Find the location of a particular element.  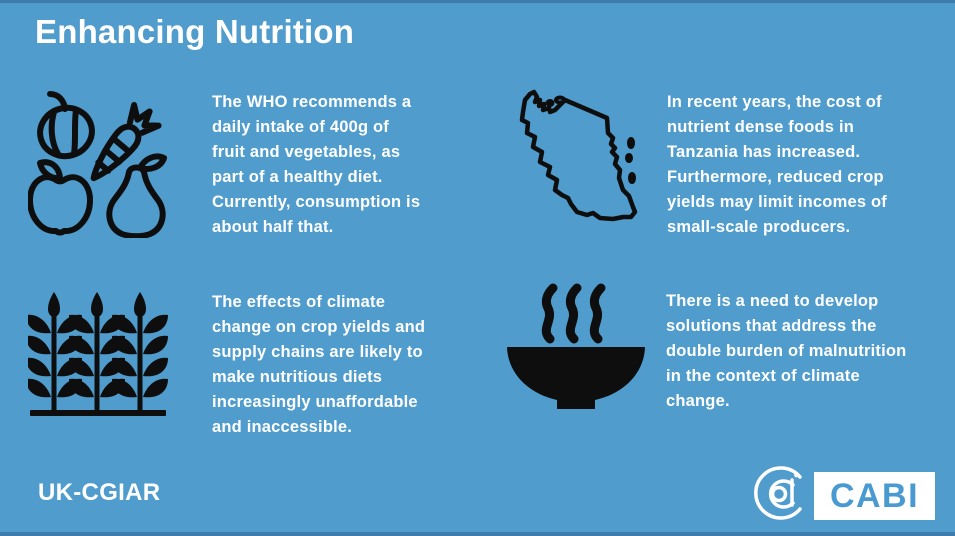

page-title: Enhancing Nutrition is located at coordinates (195, 31).